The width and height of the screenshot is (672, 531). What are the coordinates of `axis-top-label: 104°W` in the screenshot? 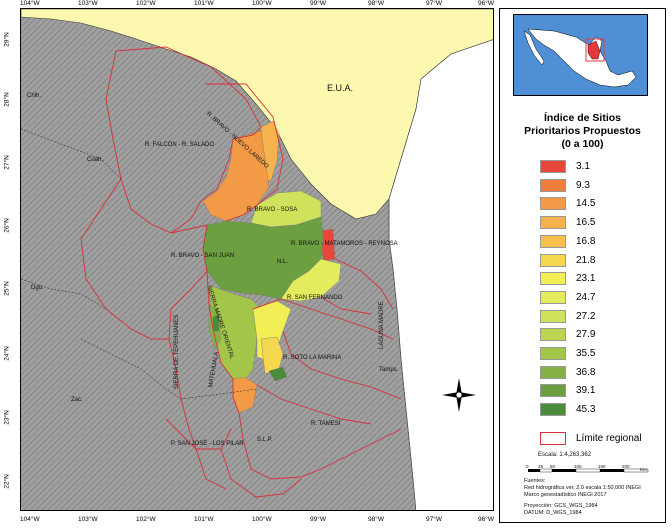 It's located at (30, 3).